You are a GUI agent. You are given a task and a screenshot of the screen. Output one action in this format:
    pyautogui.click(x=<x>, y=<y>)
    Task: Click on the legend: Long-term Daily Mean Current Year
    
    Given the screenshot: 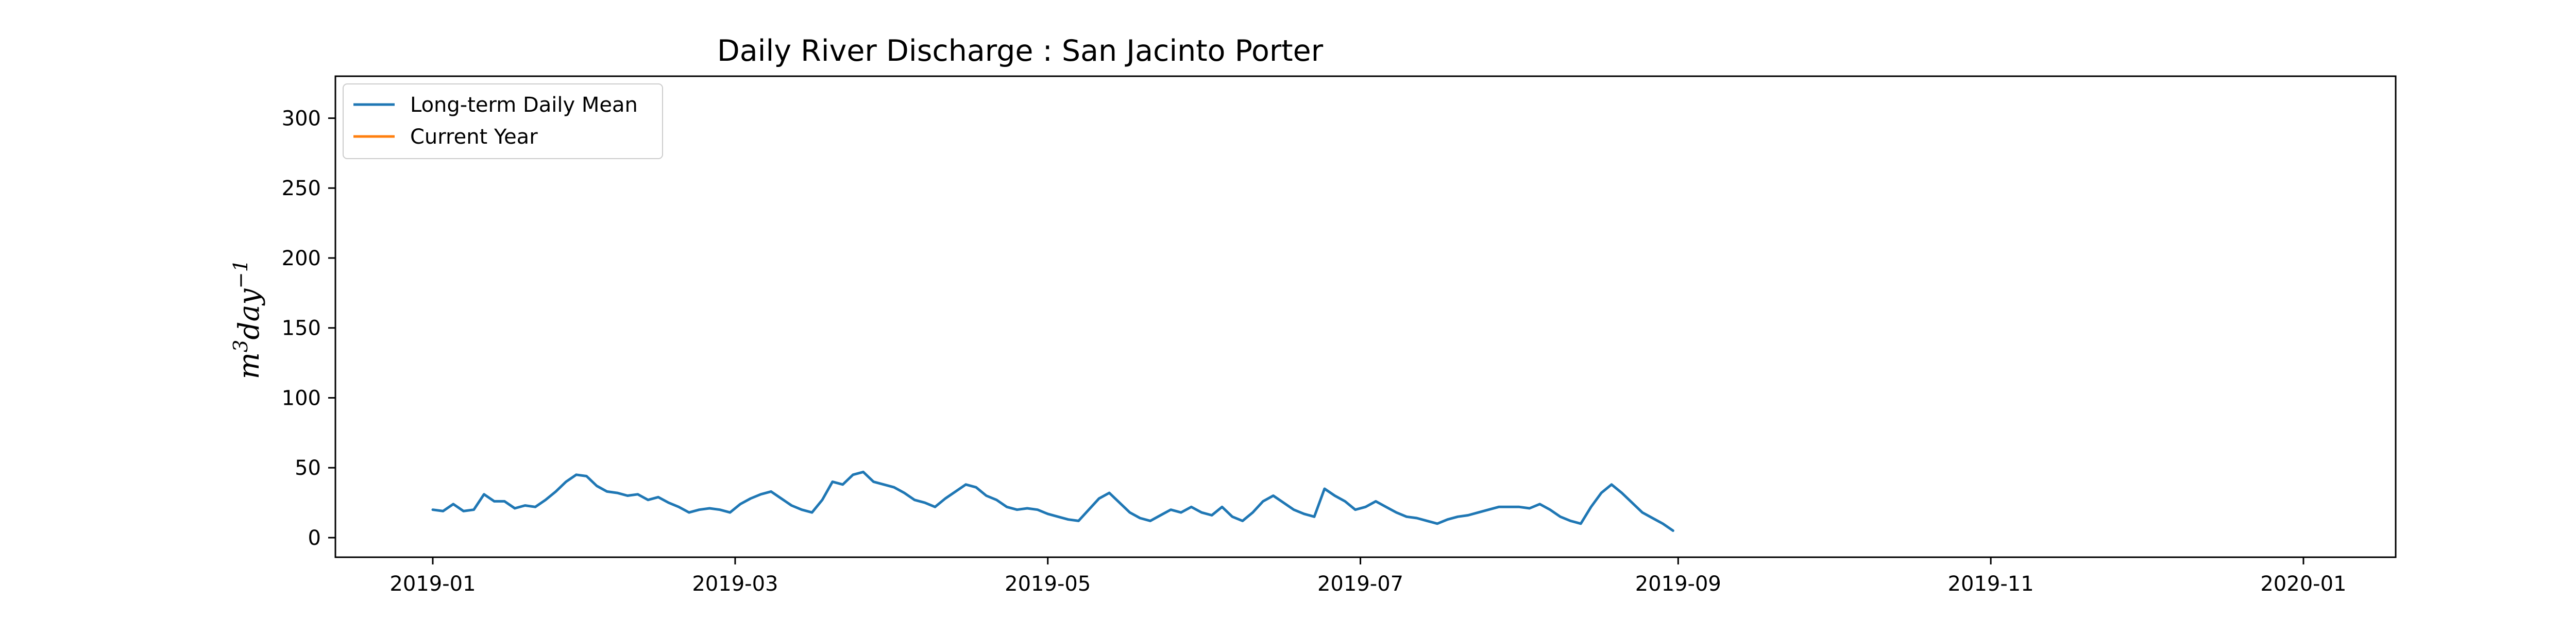 What is the action you would take?
    pyautogui.click(x=503, y=121)
    